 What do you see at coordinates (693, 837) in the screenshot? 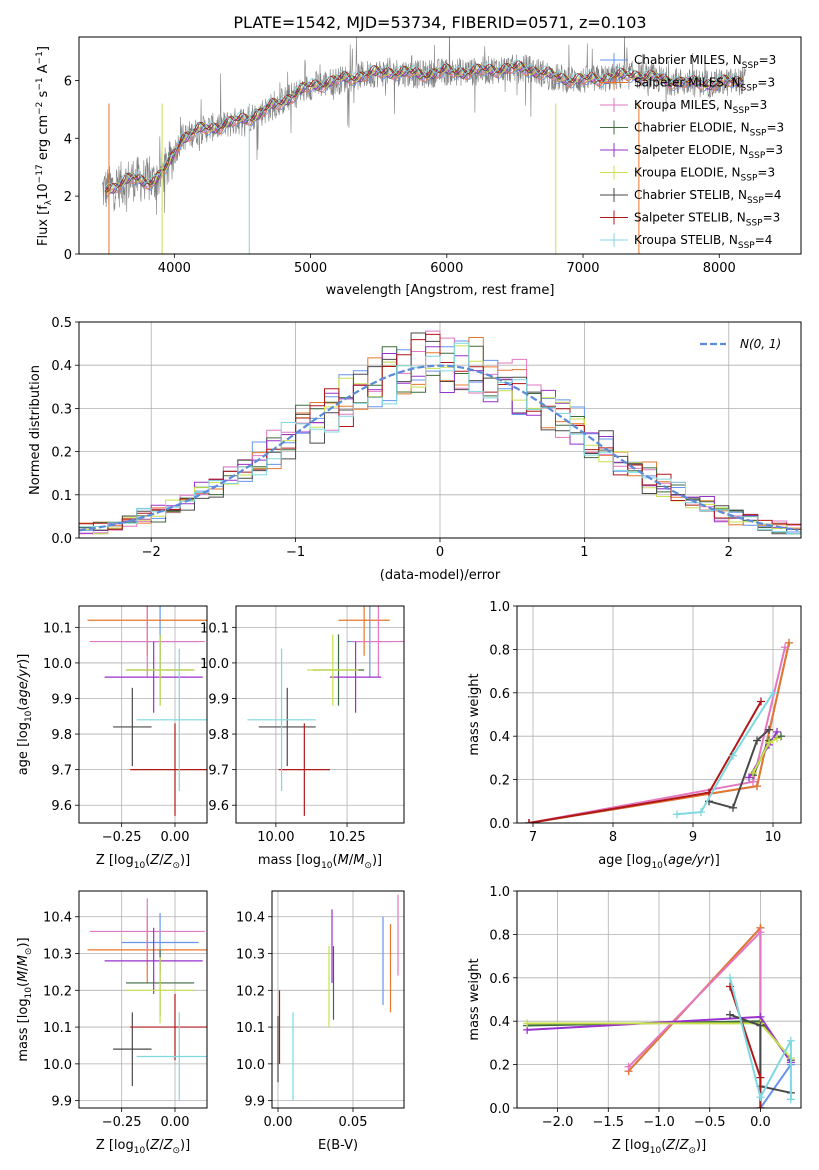
I see `x-tick-label: 9` at bounding box center [693, 837].